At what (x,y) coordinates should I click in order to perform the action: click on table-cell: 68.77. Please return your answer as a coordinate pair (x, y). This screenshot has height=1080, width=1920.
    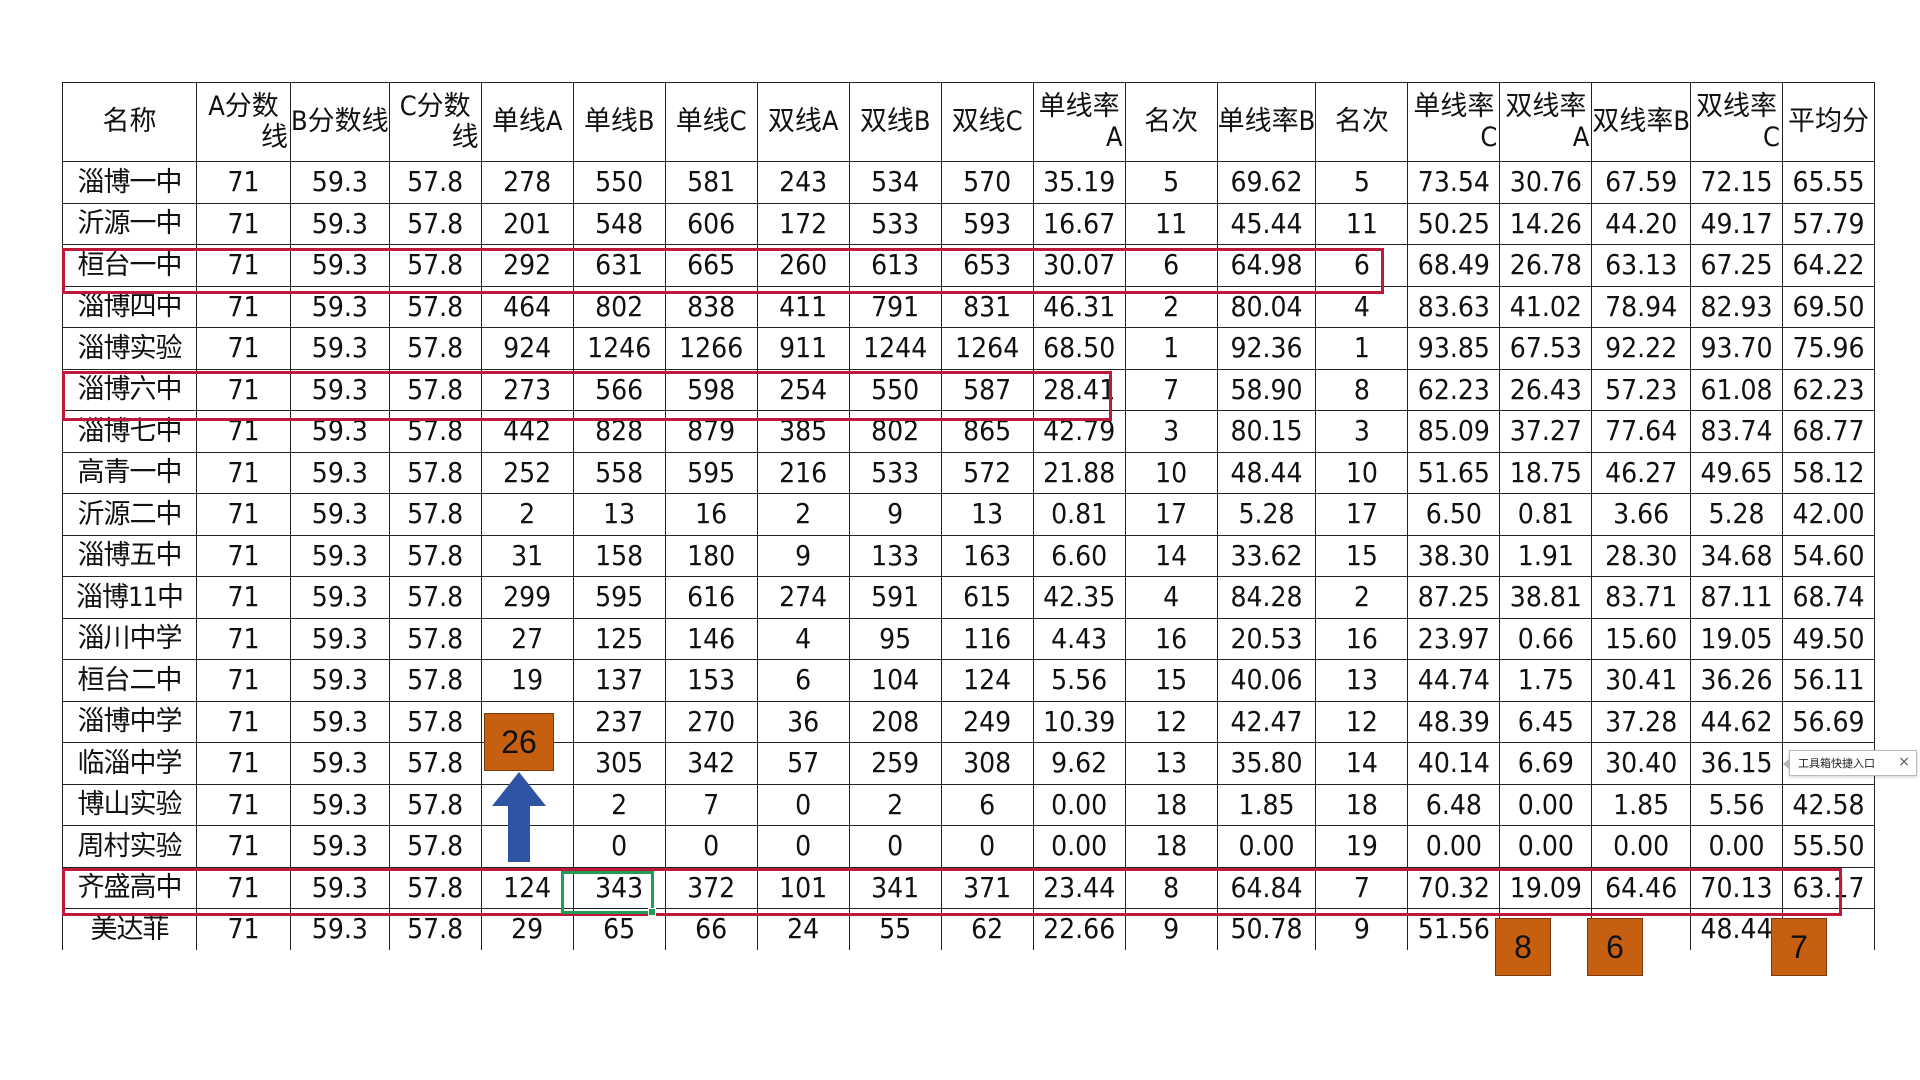
    Looking at the image, I should click on (1829, 431).